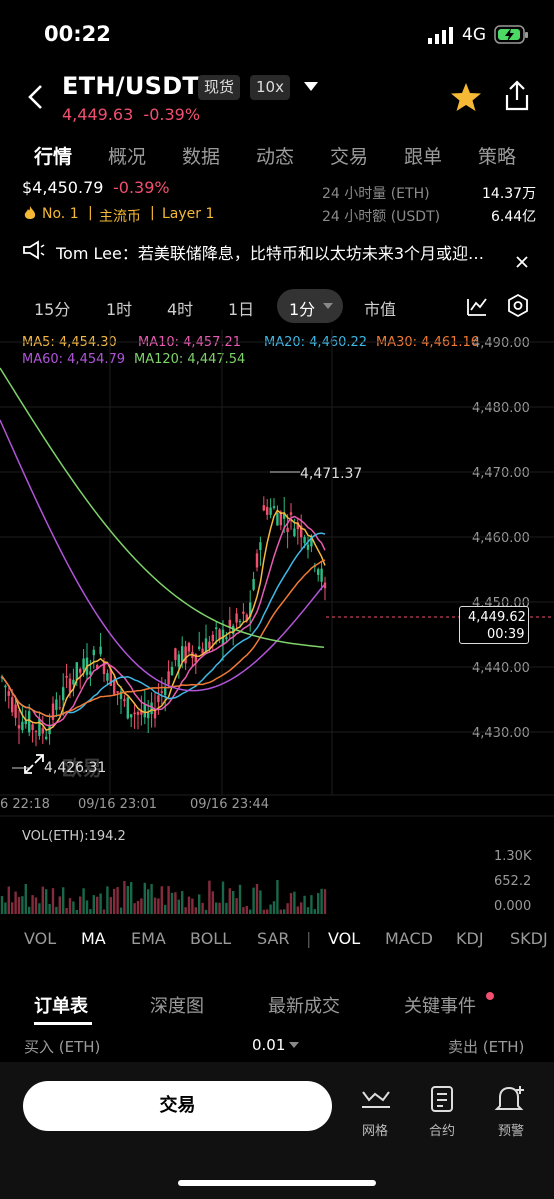  Describe the element at coordinates (131, 86) in the screenshot. I see `pair-title: ETH/USDT` at that location.